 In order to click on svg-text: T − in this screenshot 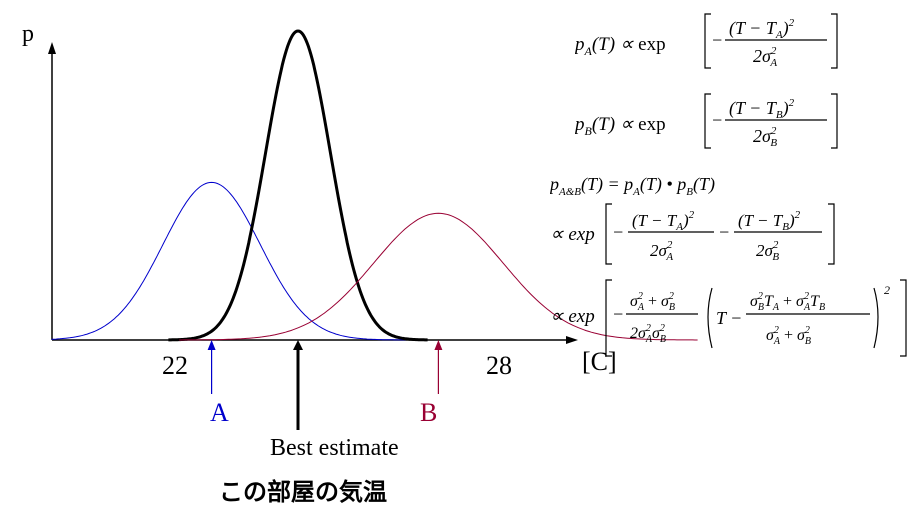, I will do `click(729, 318)`.